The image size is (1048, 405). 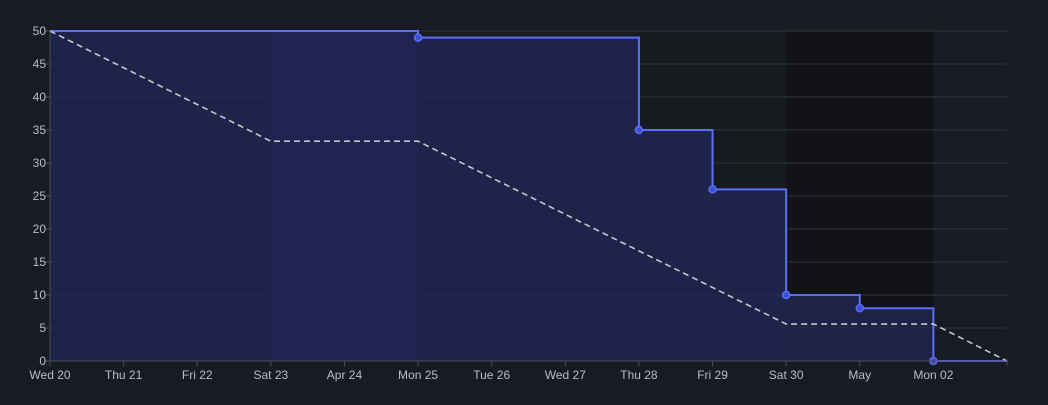 I want to click on x-tick-label: Tue 26, so click(x=491, y=375).